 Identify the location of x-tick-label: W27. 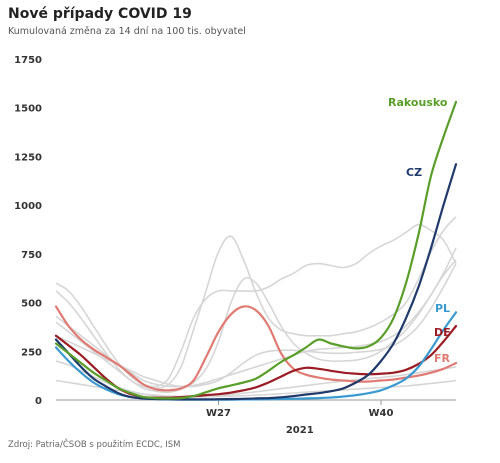
(218, 413).